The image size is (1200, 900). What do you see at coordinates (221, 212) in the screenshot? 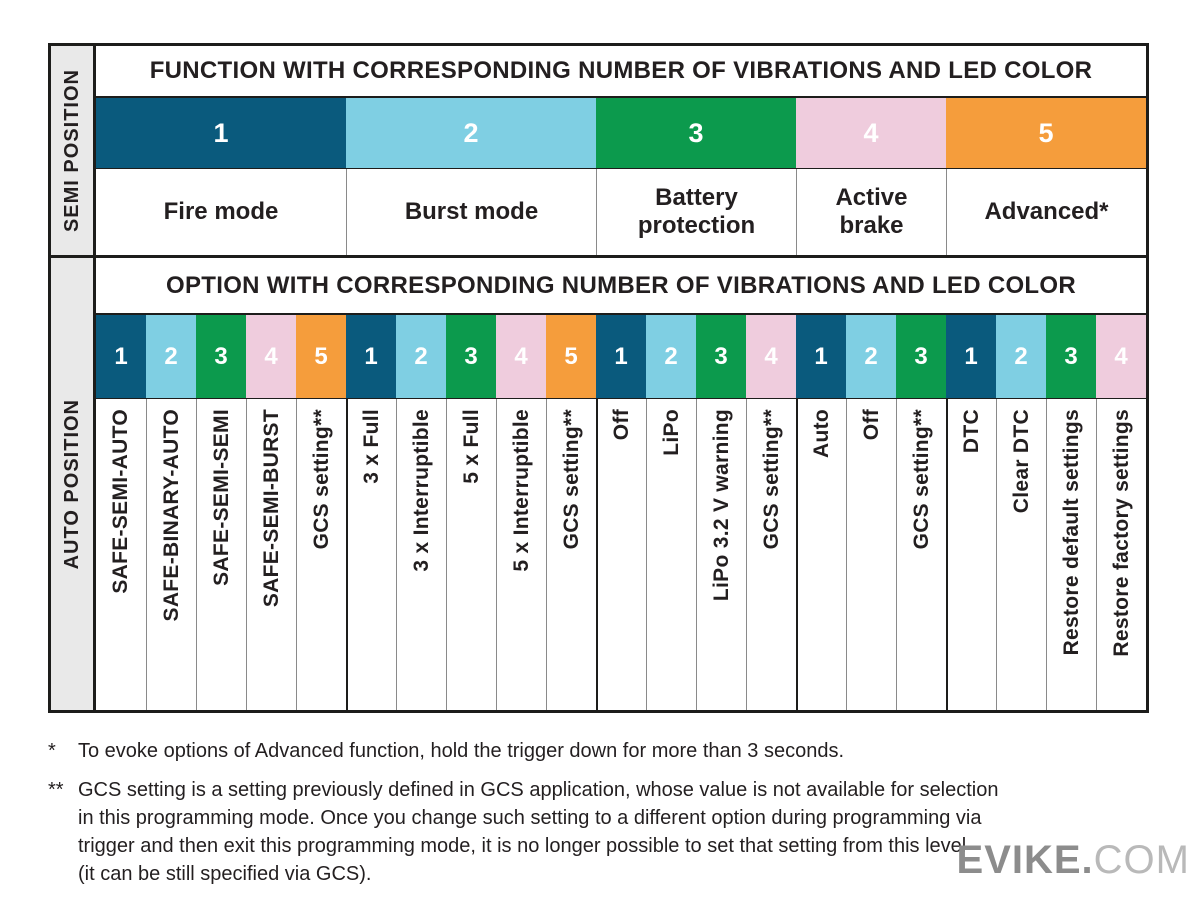
I see `function-name-cell: Fire mode` at bounding box center [221, 212].